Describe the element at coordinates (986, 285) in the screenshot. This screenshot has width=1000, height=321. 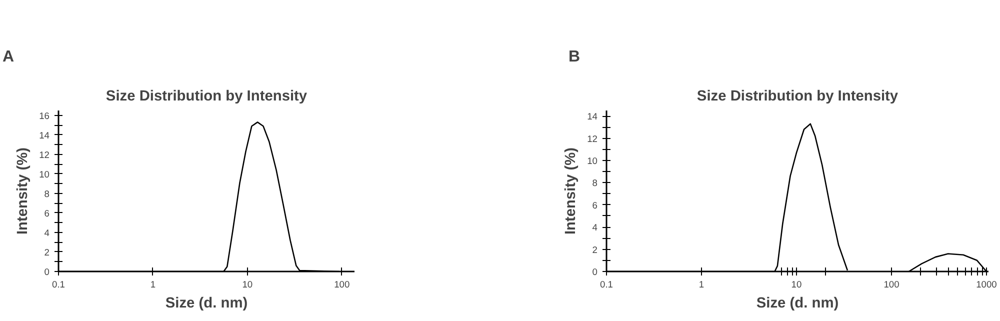
I see `x-tick-label: 1000` at that location.